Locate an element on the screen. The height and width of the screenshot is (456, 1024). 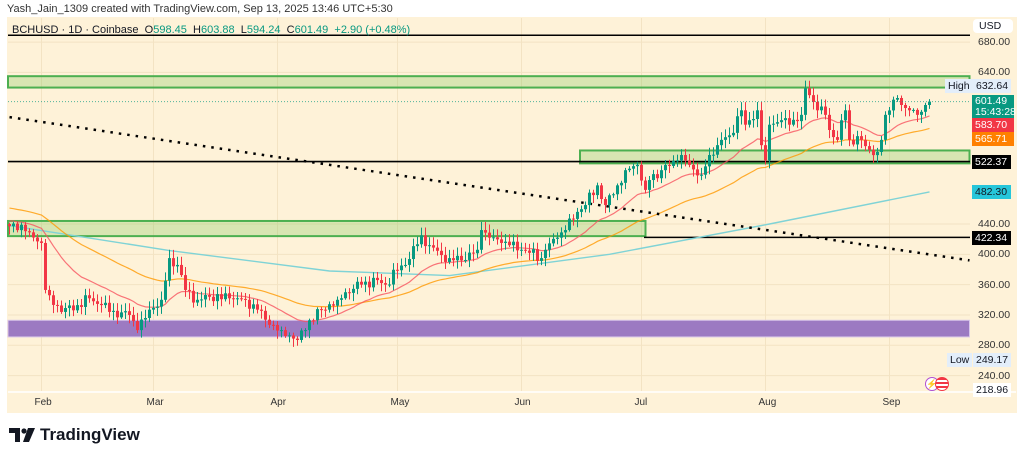
time-tick-label: Mar is located at coordinates (155, 402).